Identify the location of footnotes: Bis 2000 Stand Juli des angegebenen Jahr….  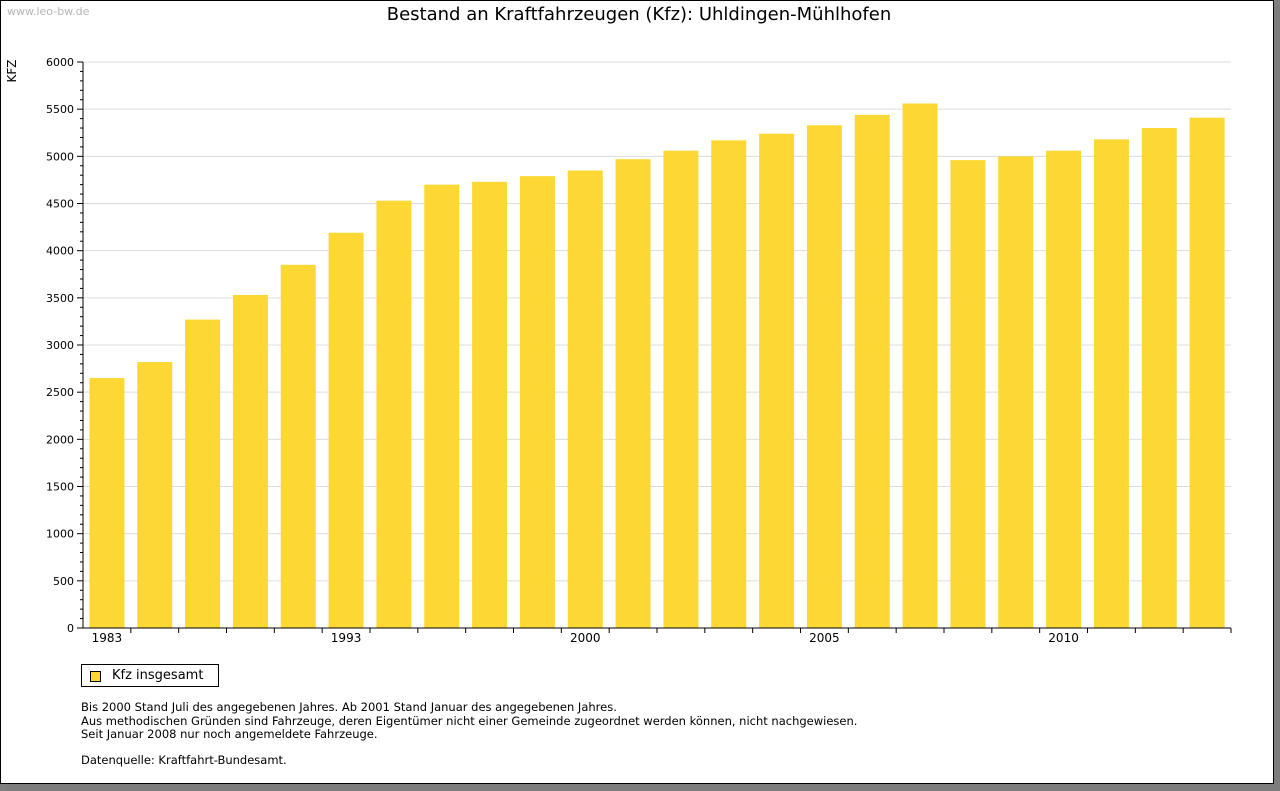
(469, 721).